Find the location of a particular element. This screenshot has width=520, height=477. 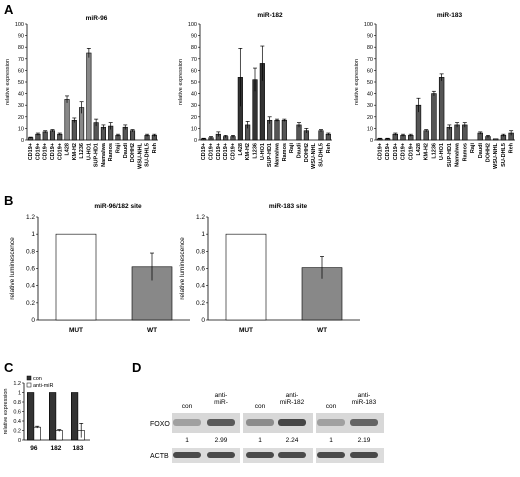

y-tick-label: 10 is located at coordinates (370, 129).